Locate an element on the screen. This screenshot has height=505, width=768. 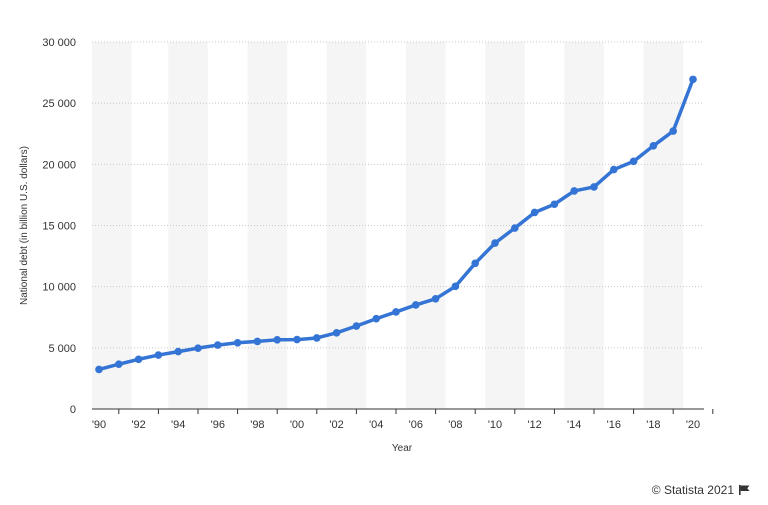
y-tick-5000: 5 000 is located at coordinates (62, 349).